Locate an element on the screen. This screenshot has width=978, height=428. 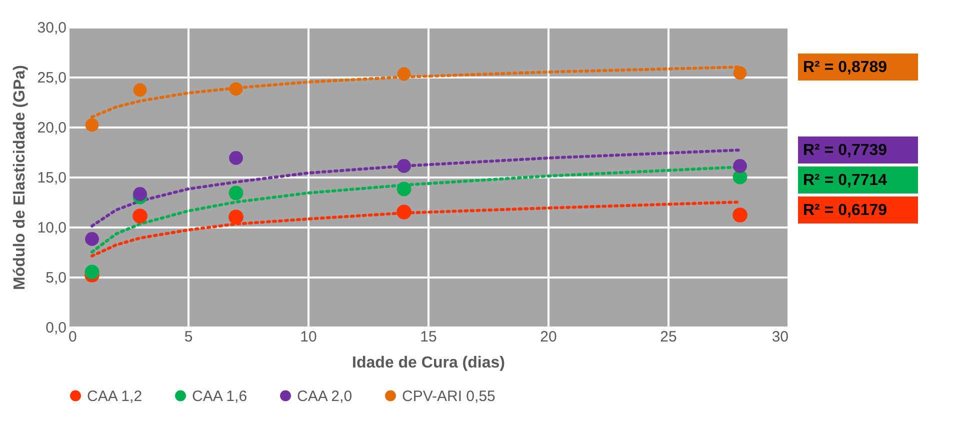
x-tick-label: 10 is located at coordinates (308, 337).